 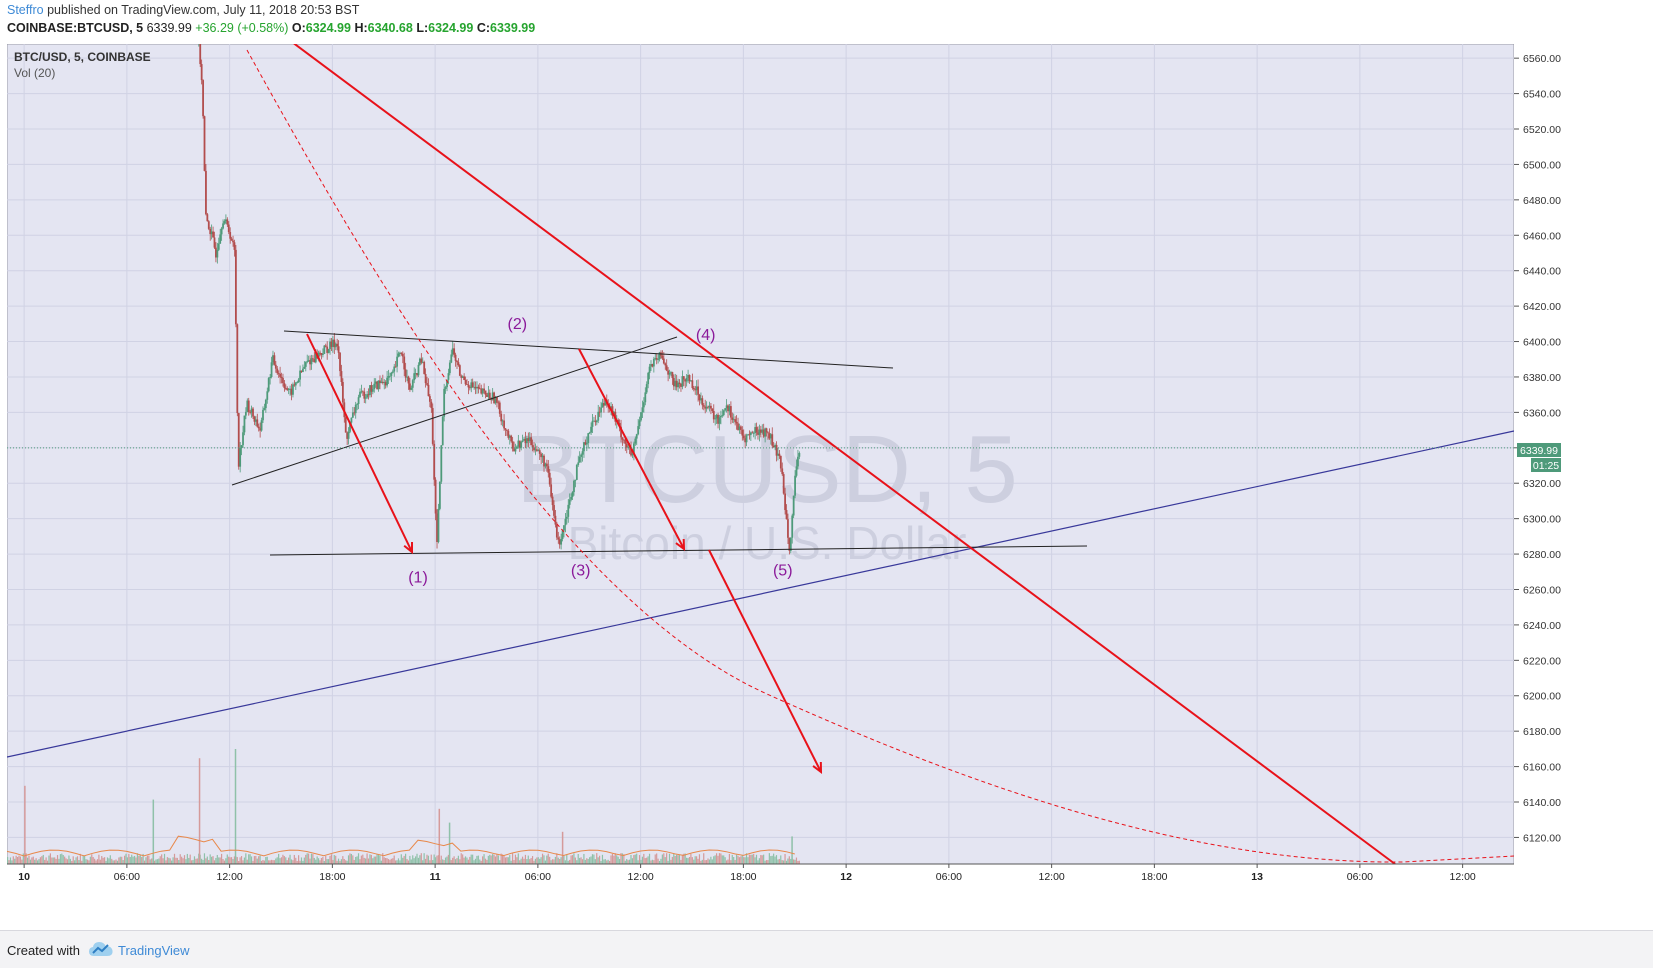 What do you see at coordinates (154, 950) in the screenshot?
I see `tradingview-brand: TradingView` at bounding box center [154, 950].